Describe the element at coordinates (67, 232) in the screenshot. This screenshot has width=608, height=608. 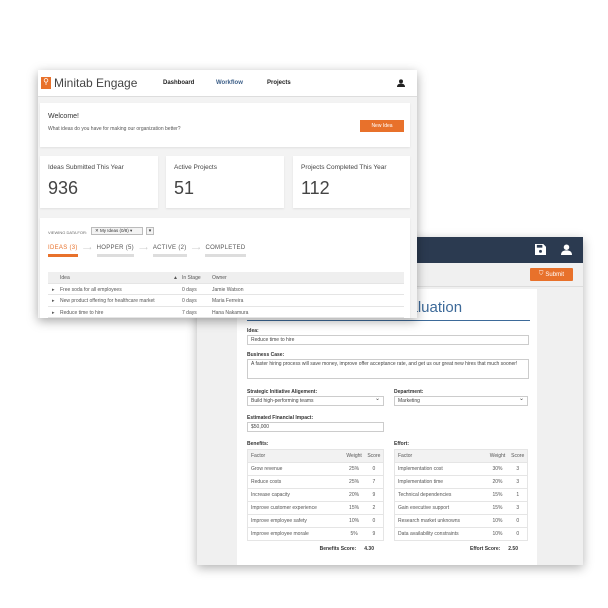
I see `viewing-label: VIEWING DATA FOR:` at that location.